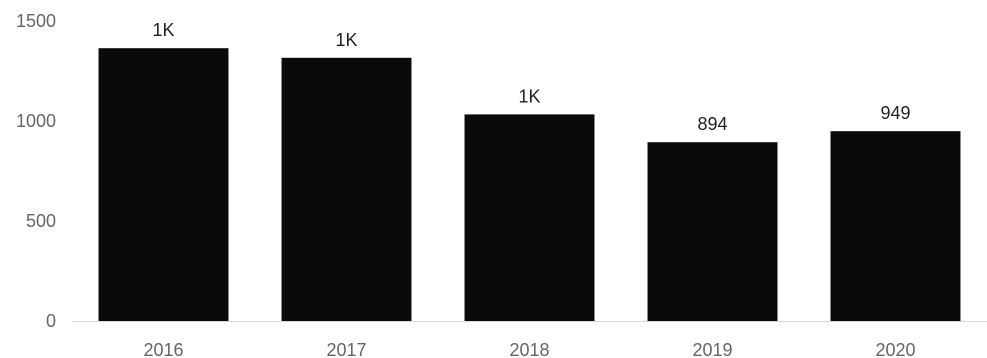 Image resolution: width=987 pixels, height=358 pixels. I want to click on y-tick-label: 1500, so click(36, 21).